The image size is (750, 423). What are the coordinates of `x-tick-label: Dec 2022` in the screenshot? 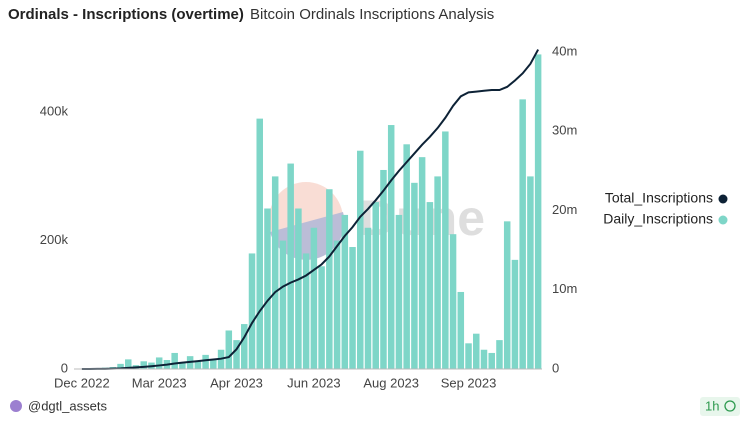 It's located at (82, 382).